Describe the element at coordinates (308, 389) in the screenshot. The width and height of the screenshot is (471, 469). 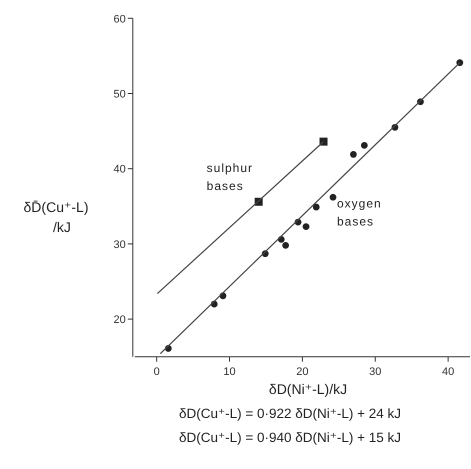
I see `x-axis-title: δD(Ni⁺-L)/kJ` at that location.